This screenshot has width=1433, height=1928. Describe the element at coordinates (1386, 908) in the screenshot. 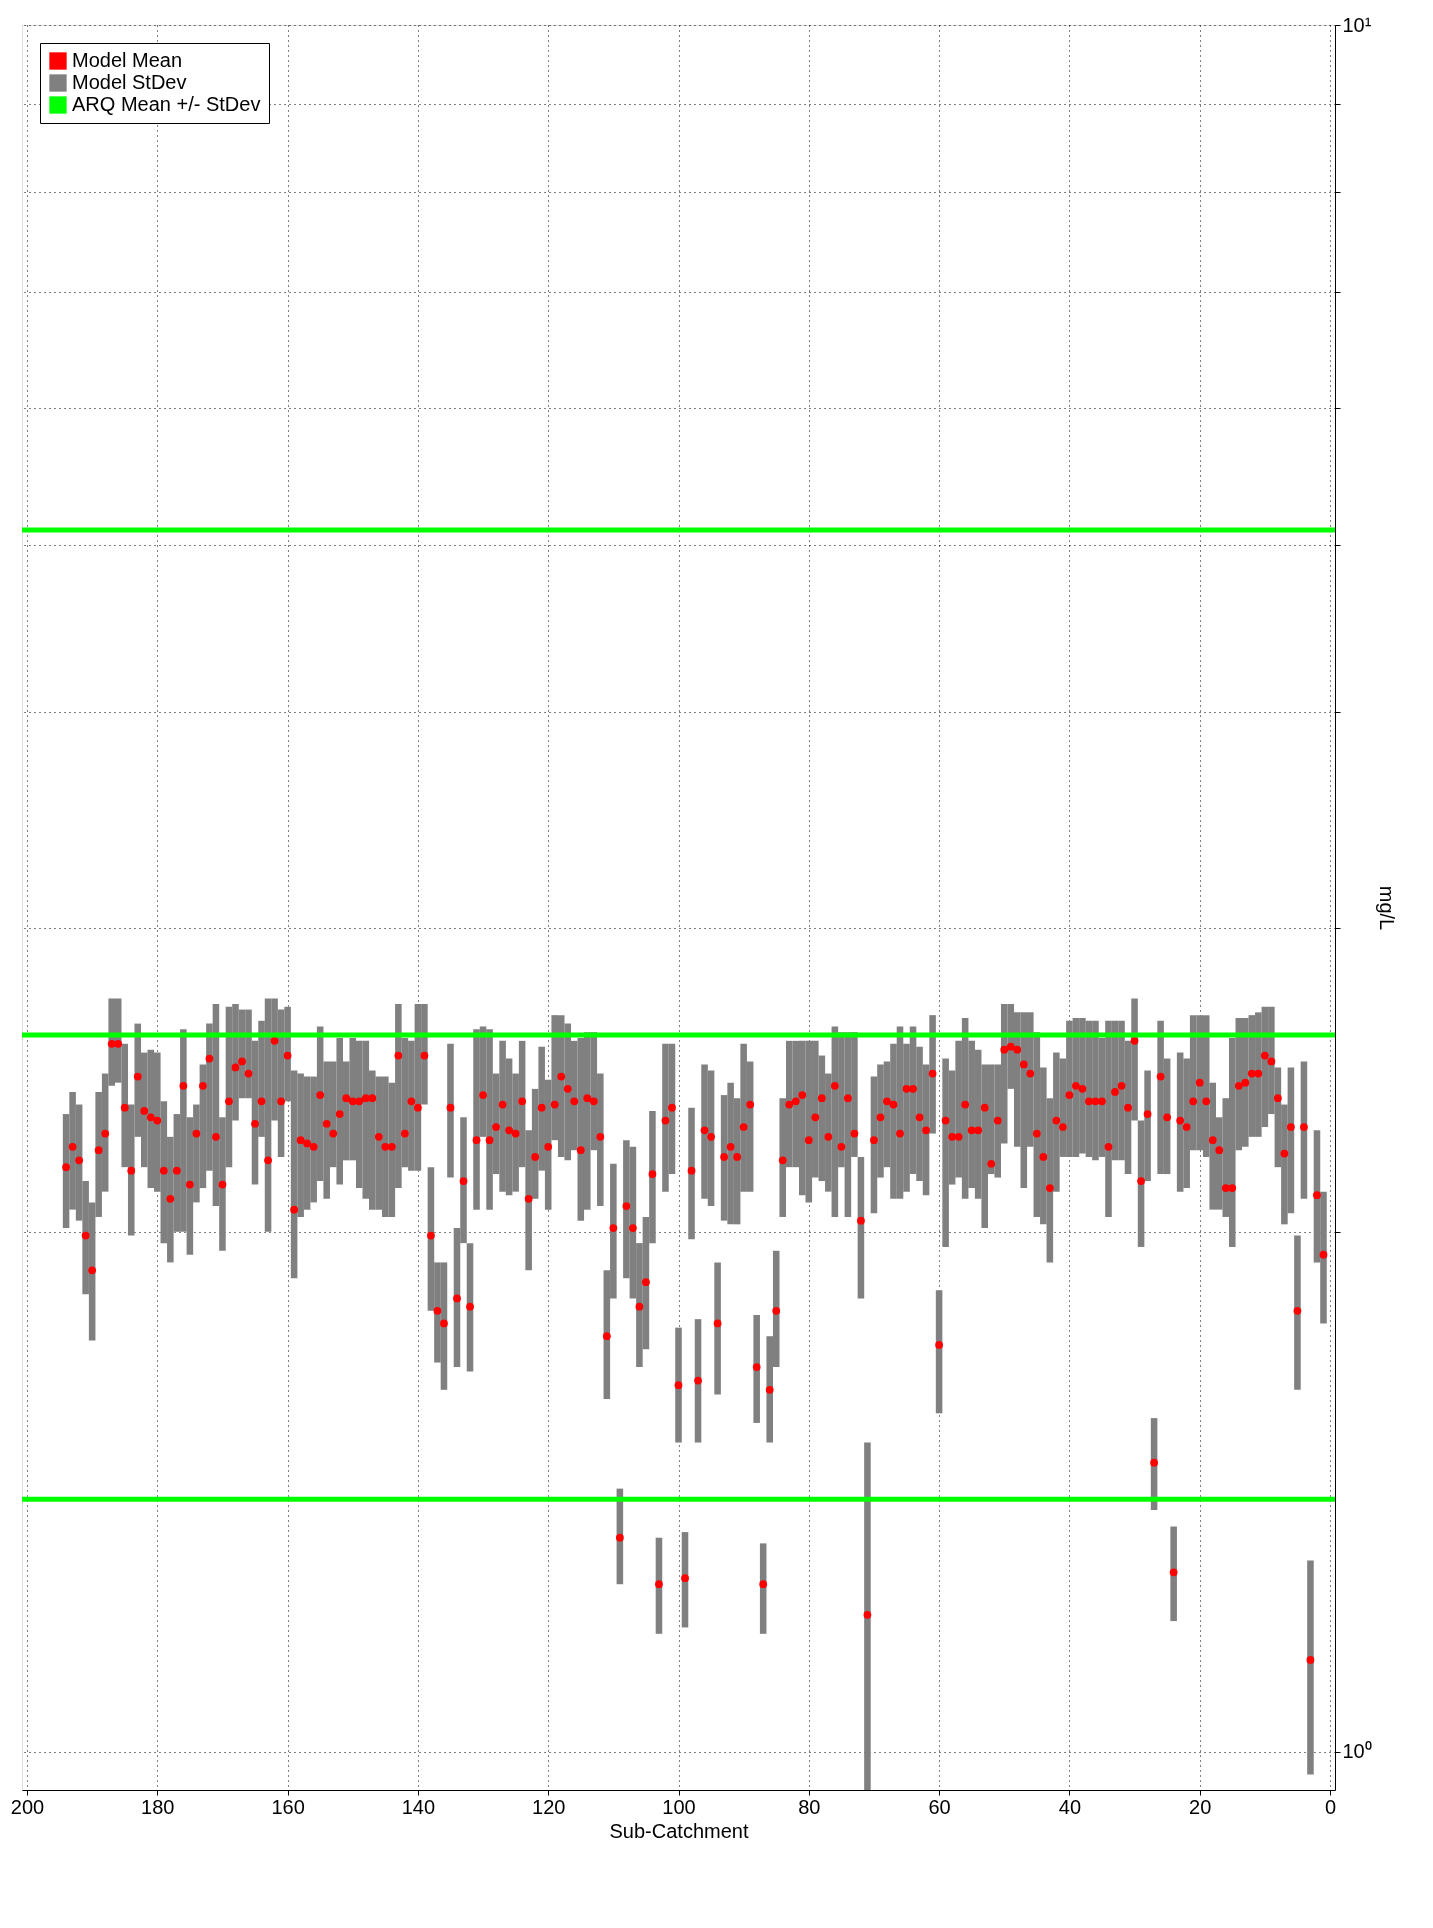

I see `y-axis-title: mg/L` at that location.